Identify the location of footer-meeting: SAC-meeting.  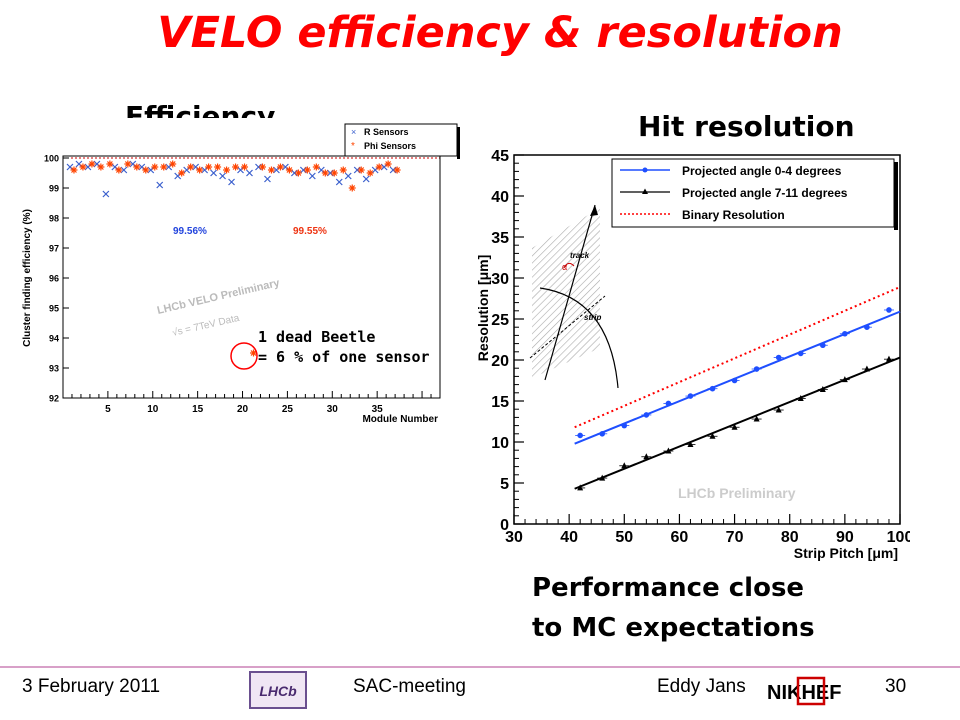
(409, 686).